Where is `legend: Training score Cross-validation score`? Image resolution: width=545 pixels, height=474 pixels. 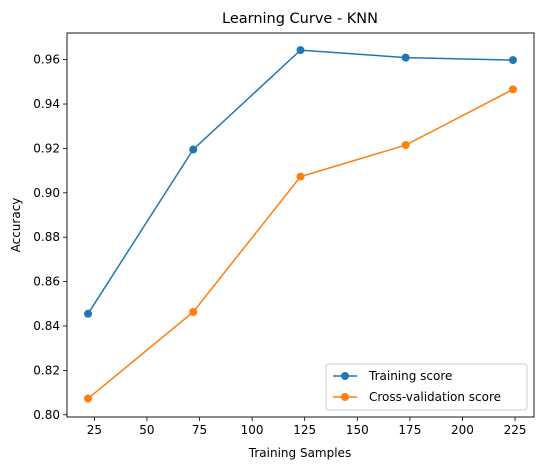 legend: Training score Cross-validation score is located at coordinates (426, 387).